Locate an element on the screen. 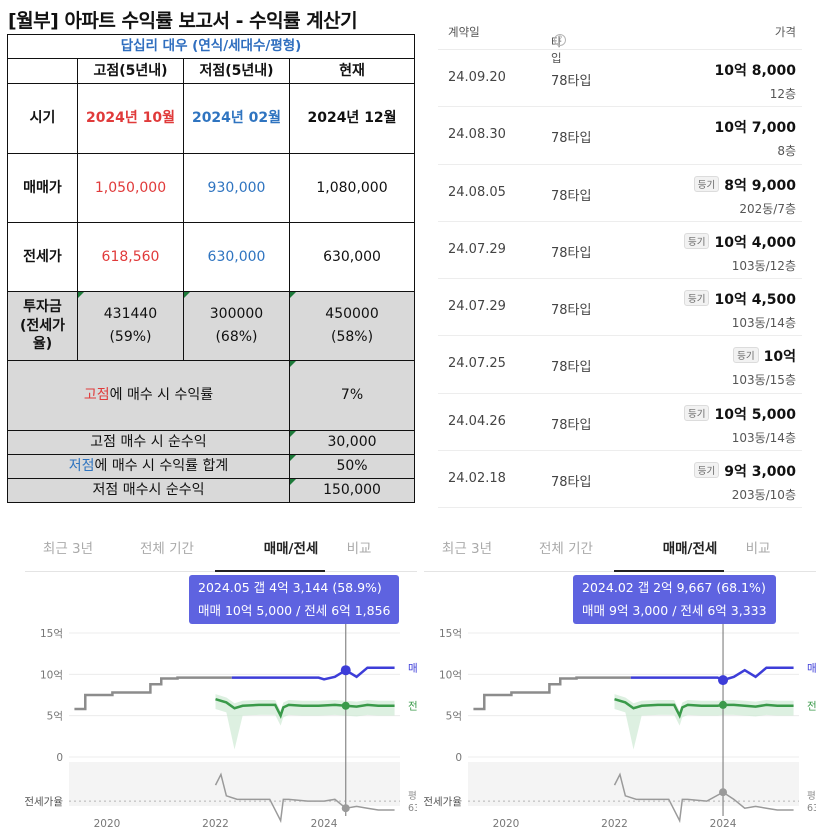 The image size is (827, 830). period-current: 2024년 12월 is located at coordinates (352, 118).